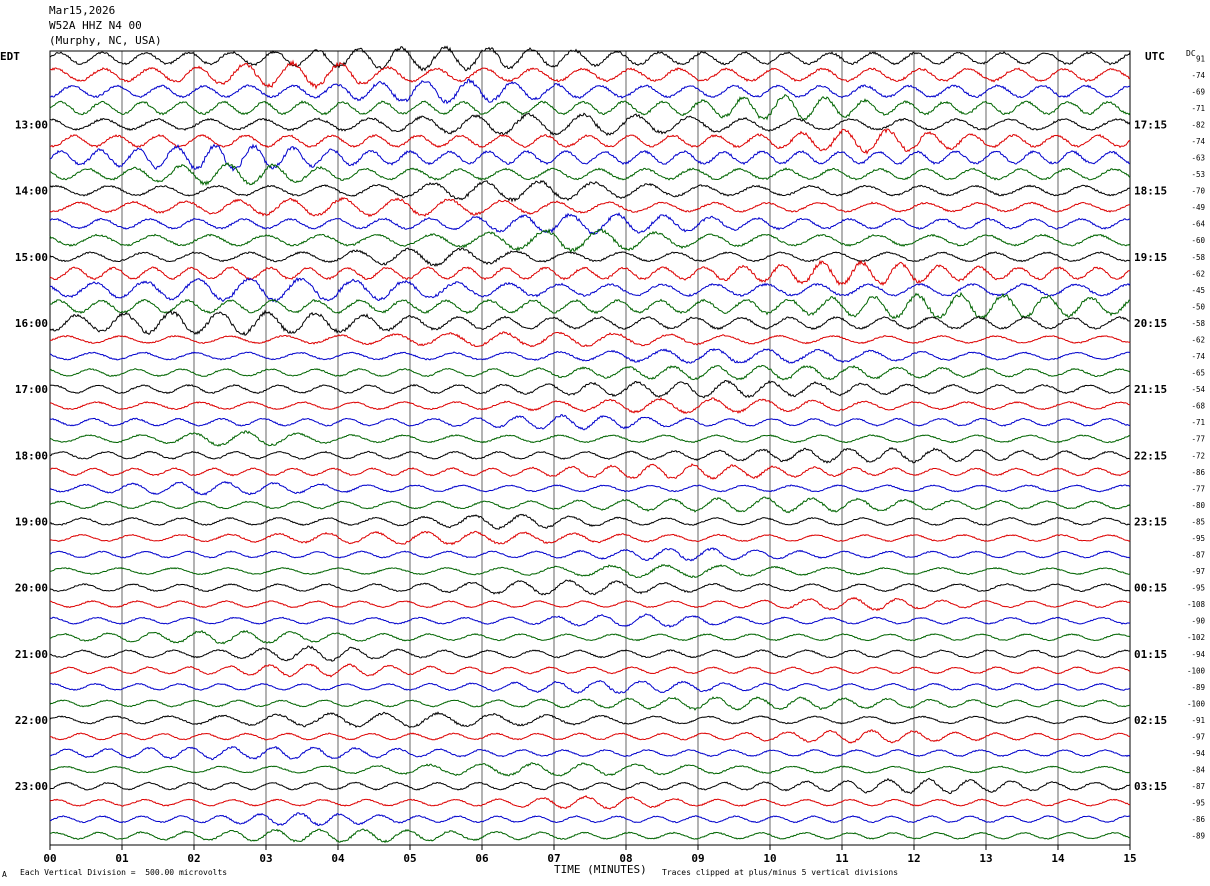 This screenshot has height=886, width=1210. What do you see at coordinates (600, 869) in the screenshot?
I see `x-axis-title: TIME (MINUTES)` at bounding box center [600, 869].